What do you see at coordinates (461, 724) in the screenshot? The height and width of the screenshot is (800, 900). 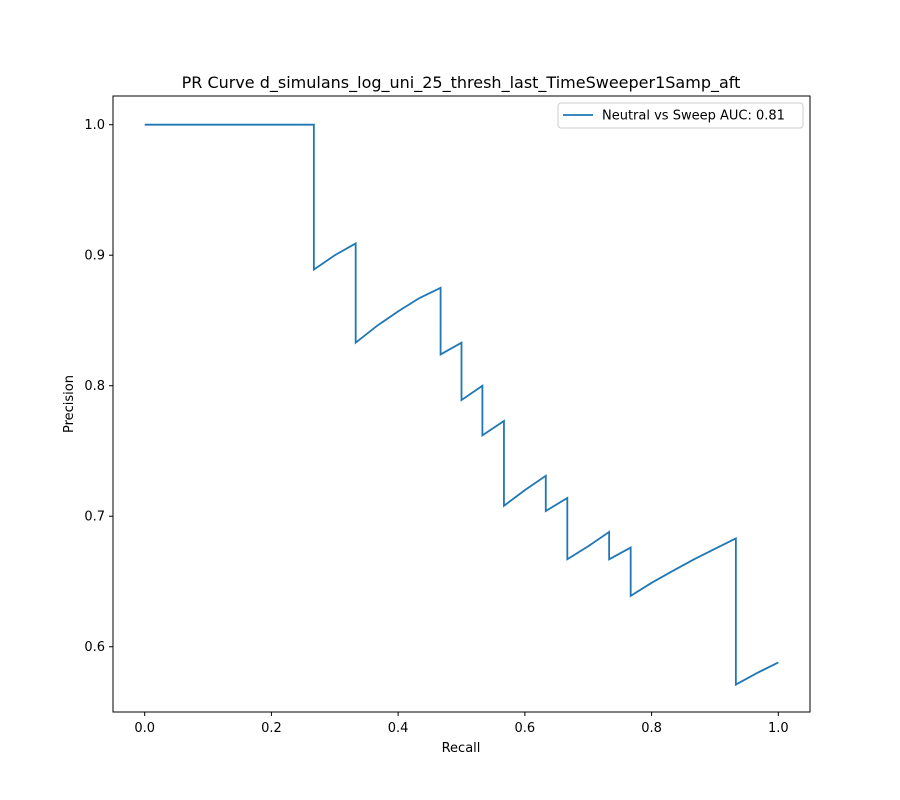 I see `x-axis: 0.0 0.2 0.4 0.6 0.8 1.0` at bounding box center [461, 724].